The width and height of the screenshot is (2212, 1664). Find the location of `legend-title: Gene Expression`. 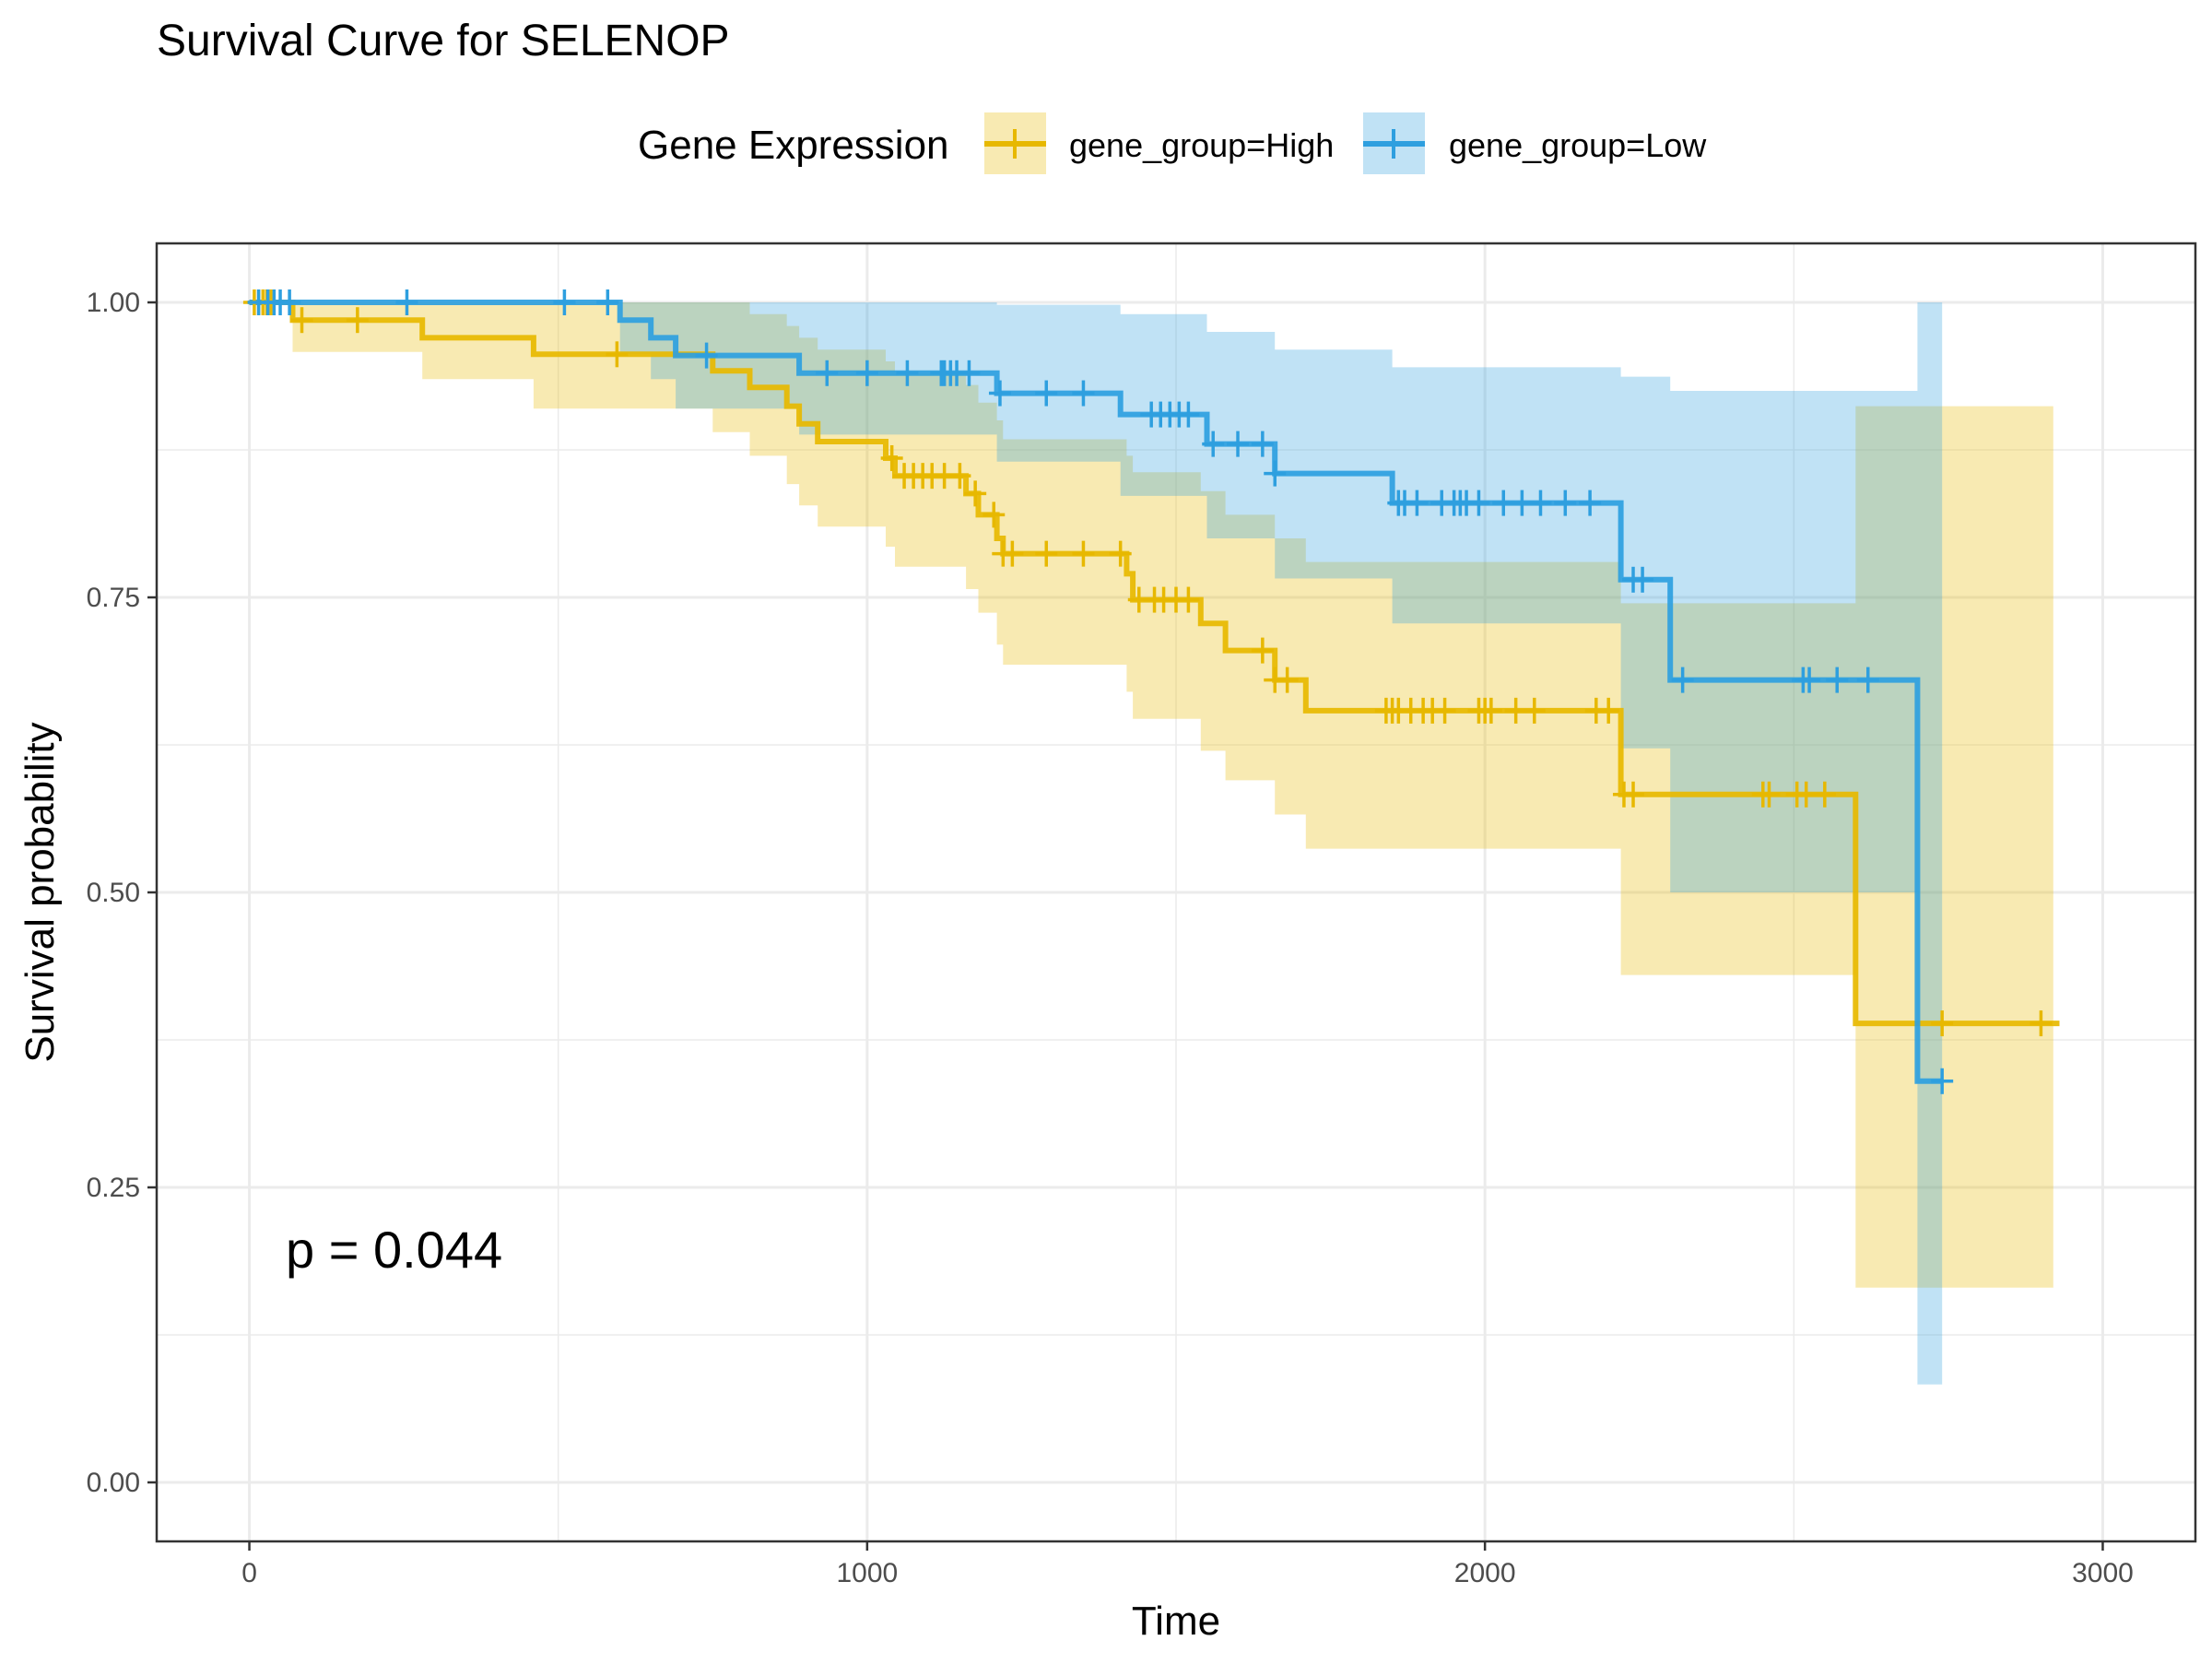

legend-title: Gene Expression is located at coordinates (793, 145).